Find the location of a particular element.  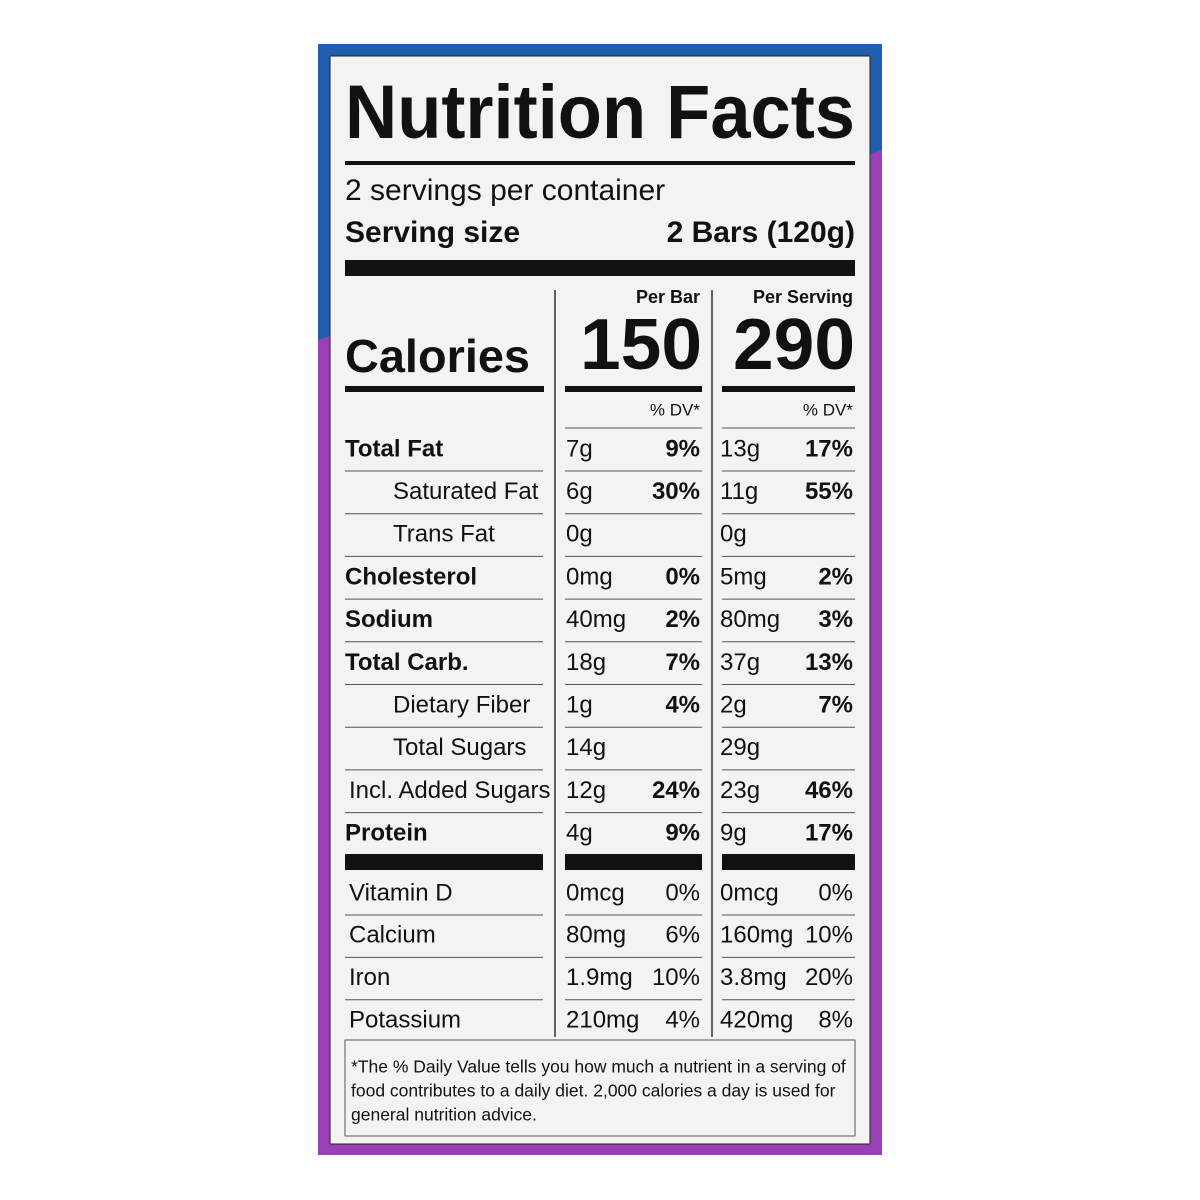

amount: 13g is located at coordinates (740, 448).